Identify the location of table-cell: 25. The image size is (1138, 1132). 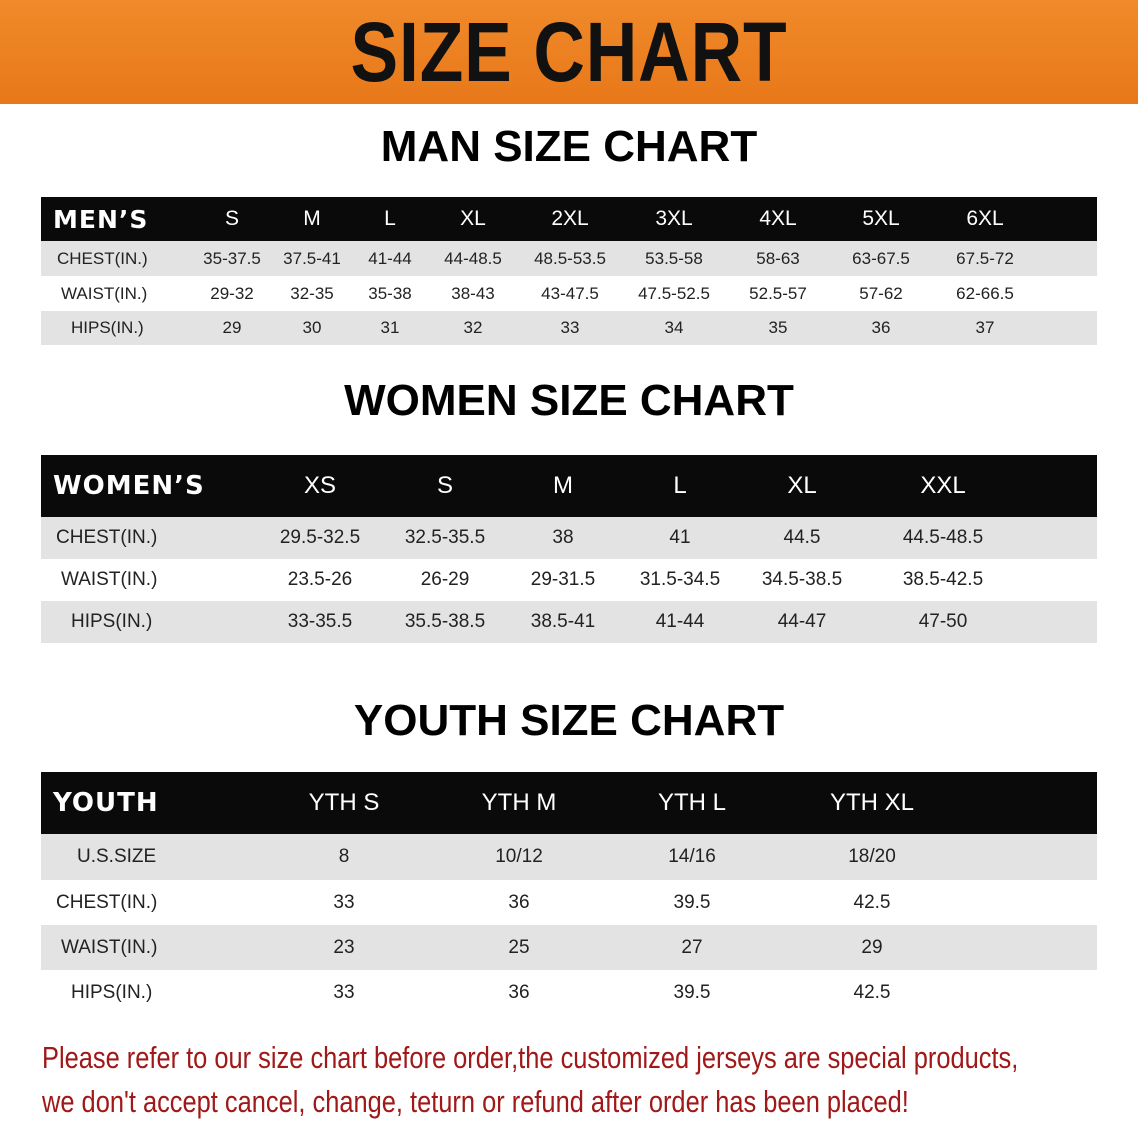
(519, 947).